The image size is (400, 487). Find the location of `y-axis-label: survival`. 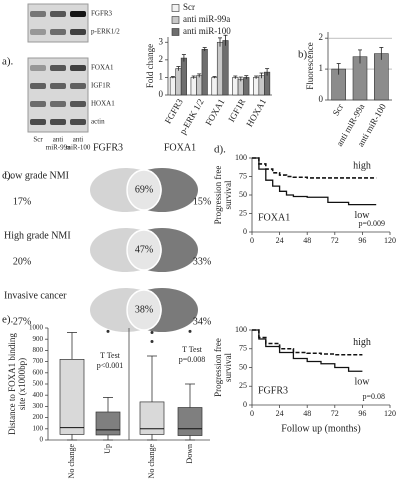

y-axis-label: survival is located at coordinates (228, 367).